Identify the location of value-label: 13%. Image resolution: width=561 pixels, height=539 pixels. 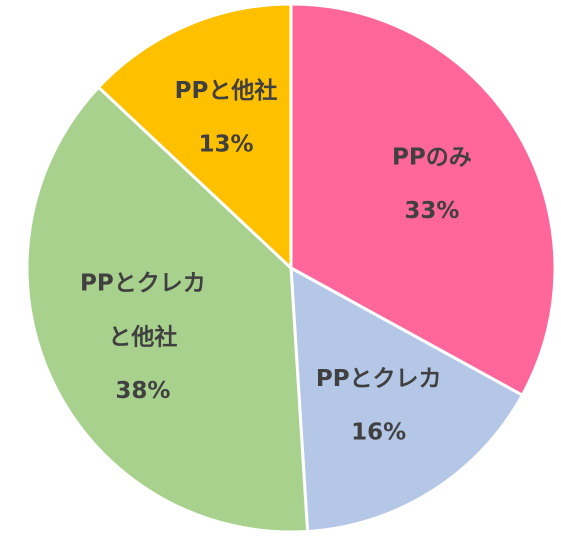
(225, 144).